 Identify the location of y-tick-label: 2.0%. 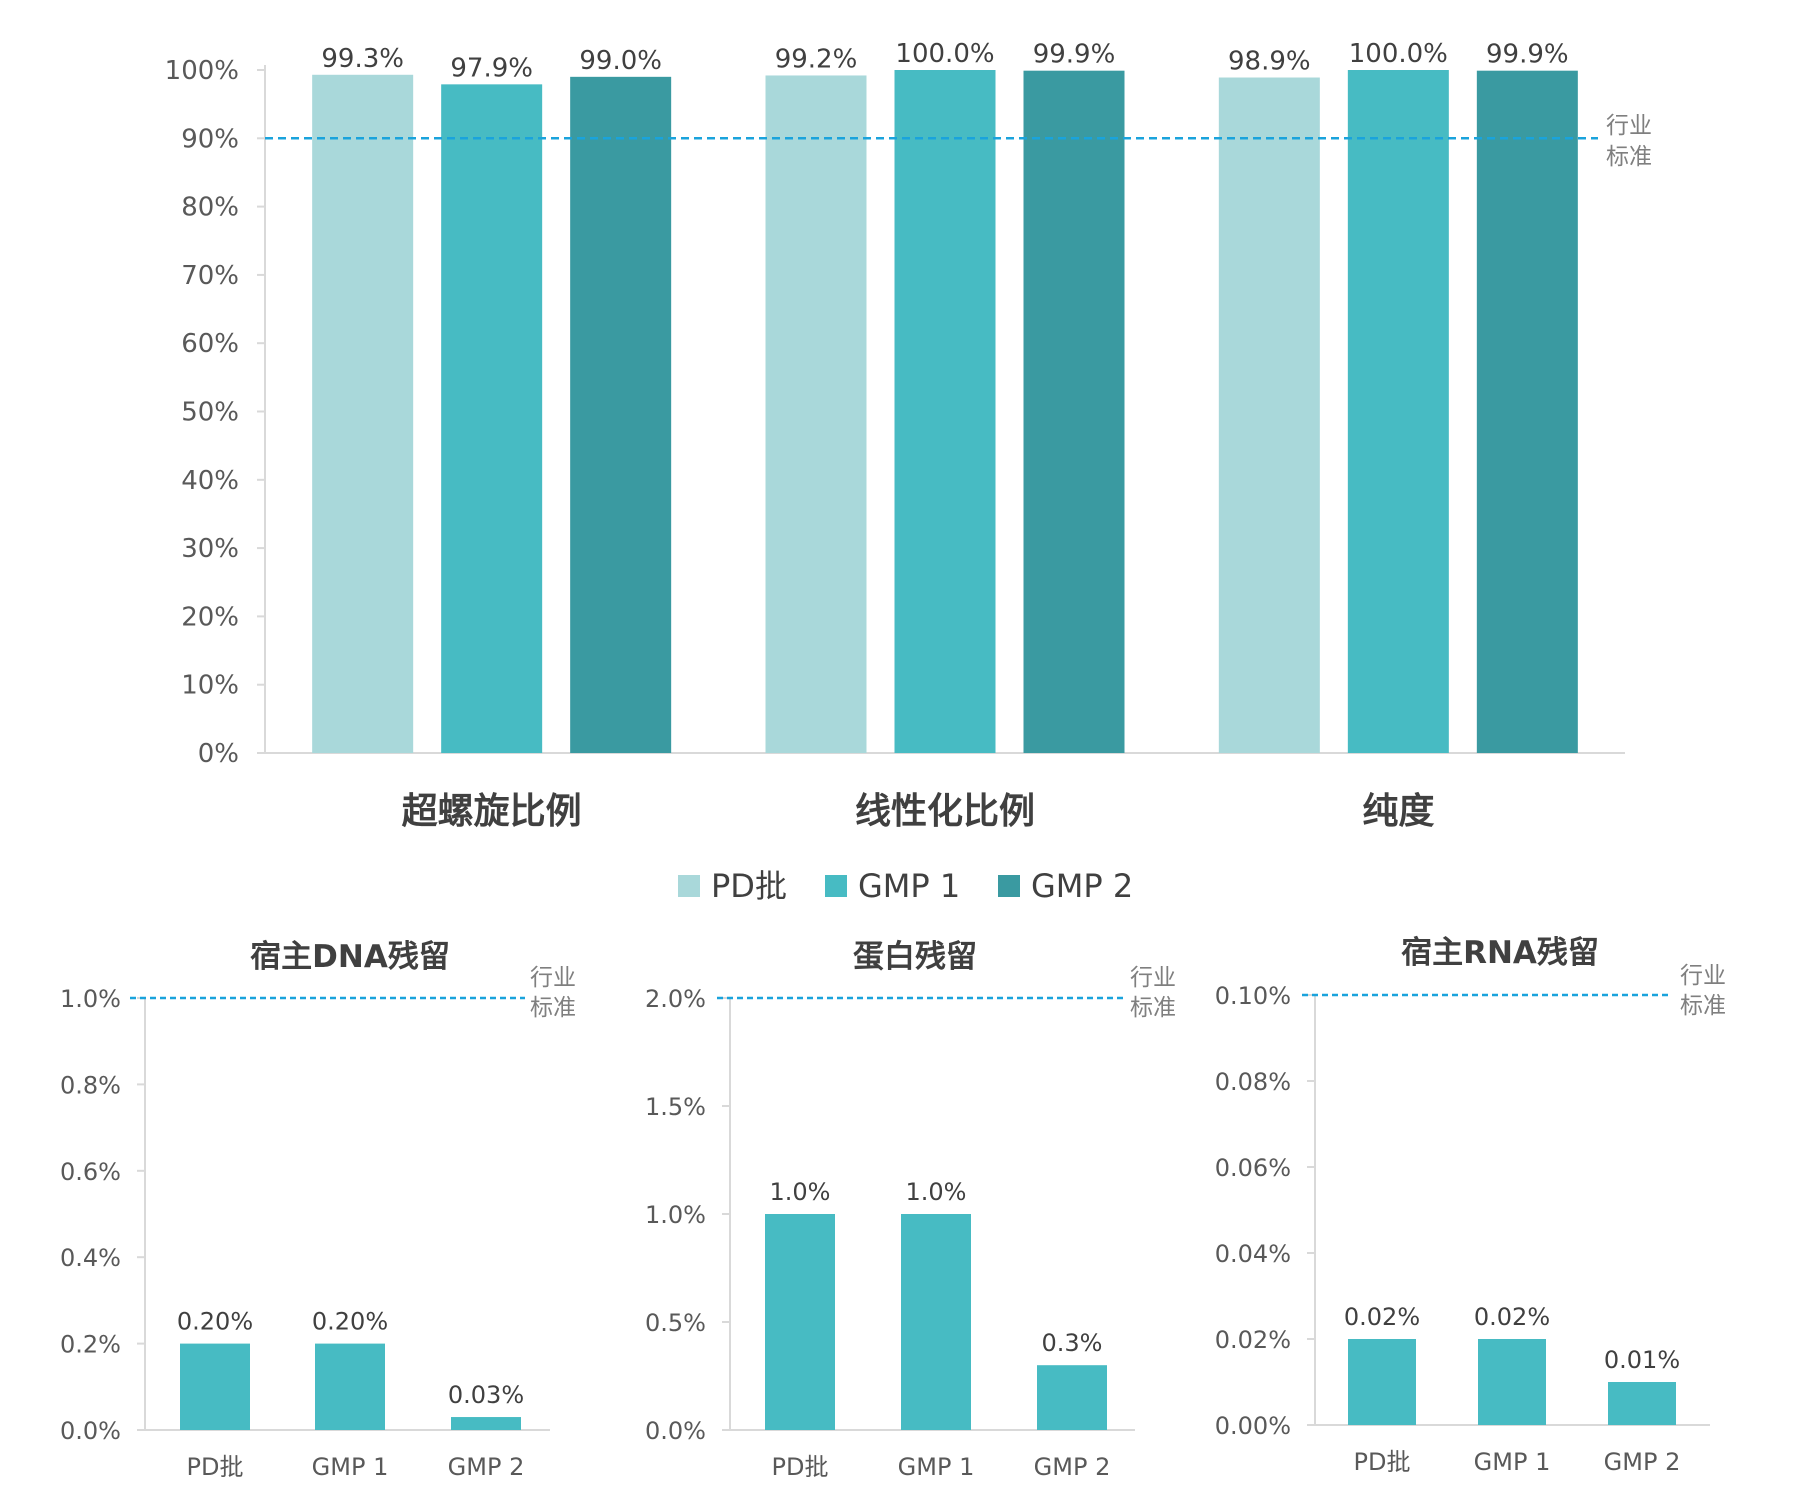
(675, 999).